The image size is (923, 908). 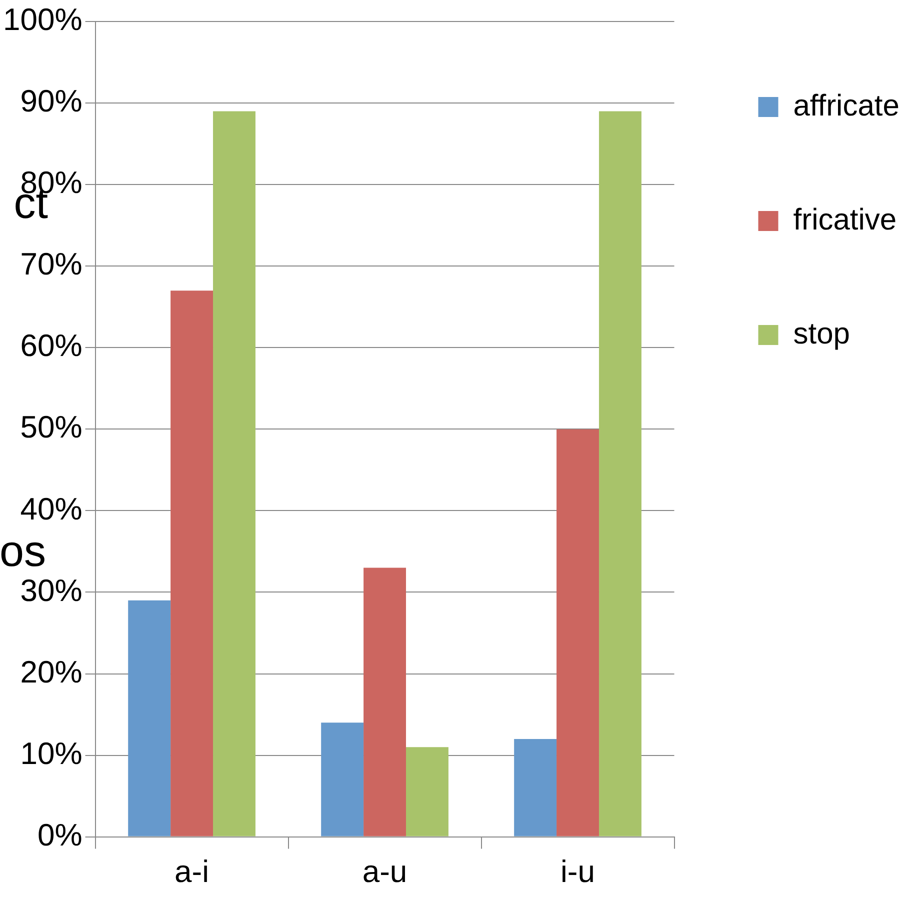 I want to click on y-tick-label: 90%, so click(x=51, y=101).